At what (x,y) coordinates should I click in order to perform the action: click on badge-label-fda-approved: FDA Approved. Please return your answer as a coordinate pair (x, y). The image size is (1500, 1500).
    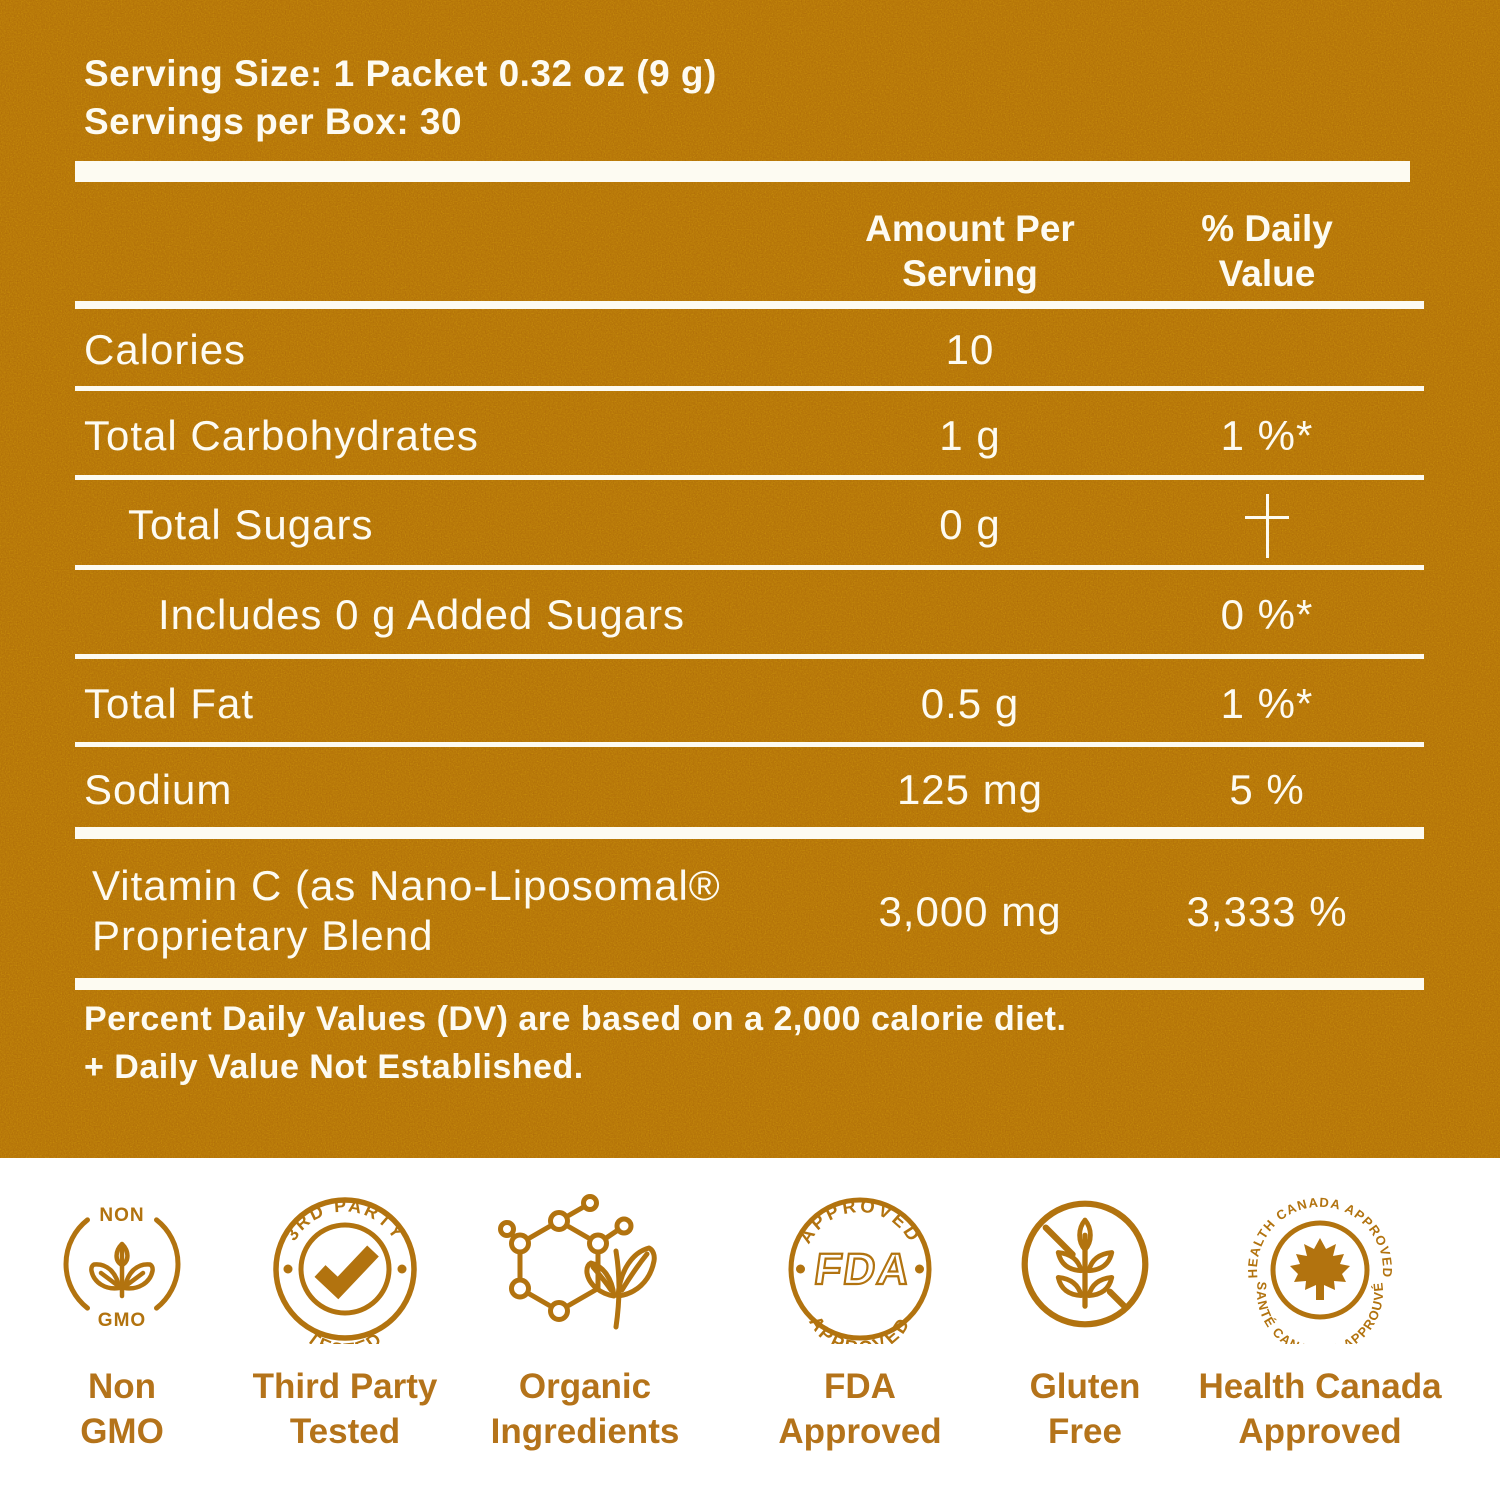
    Looking at the image, I should click on (860, 1409).